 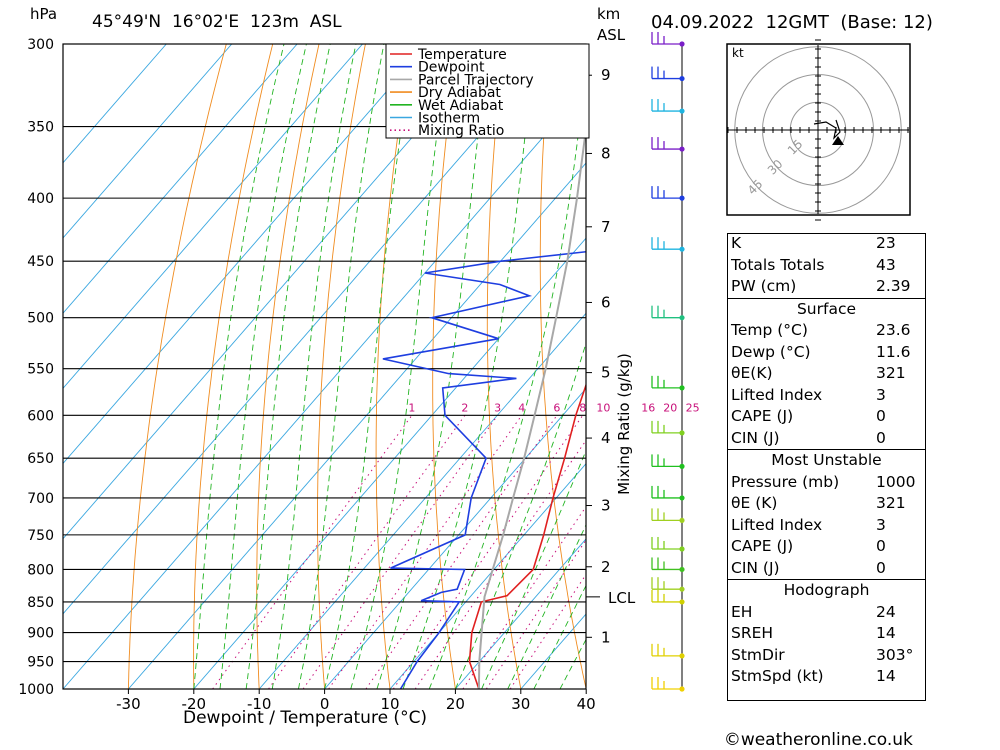 I want to click on km-tick-label: 2, so click(x=606, y=567).